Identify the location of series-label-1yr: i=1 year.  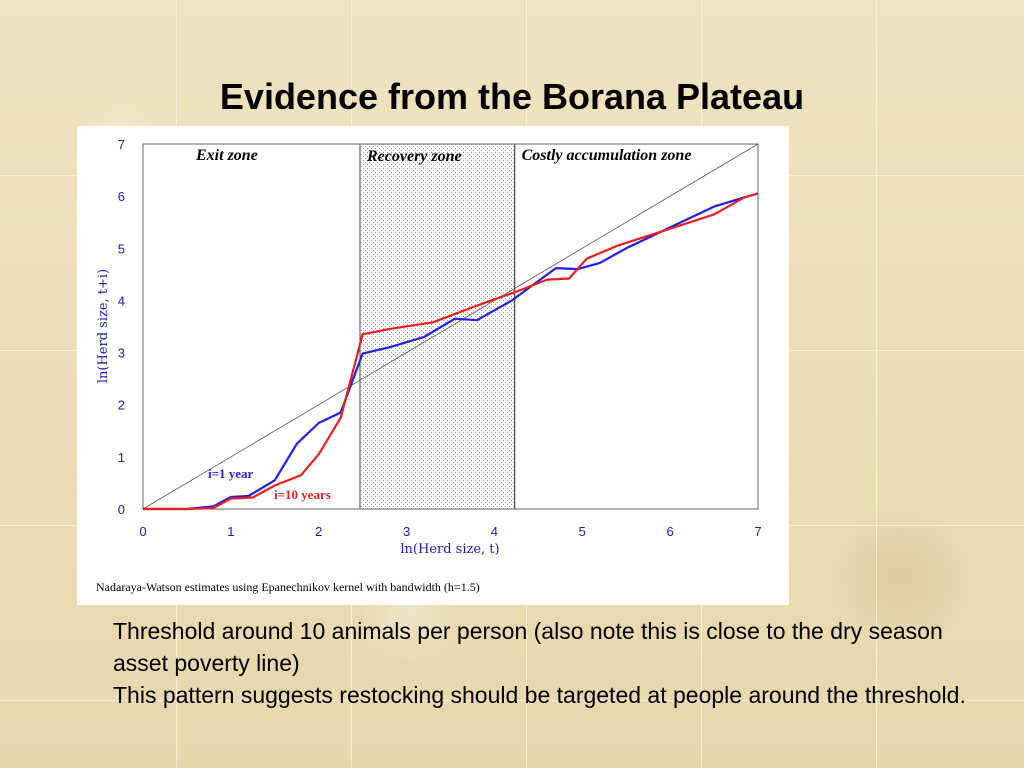
(231, 473).